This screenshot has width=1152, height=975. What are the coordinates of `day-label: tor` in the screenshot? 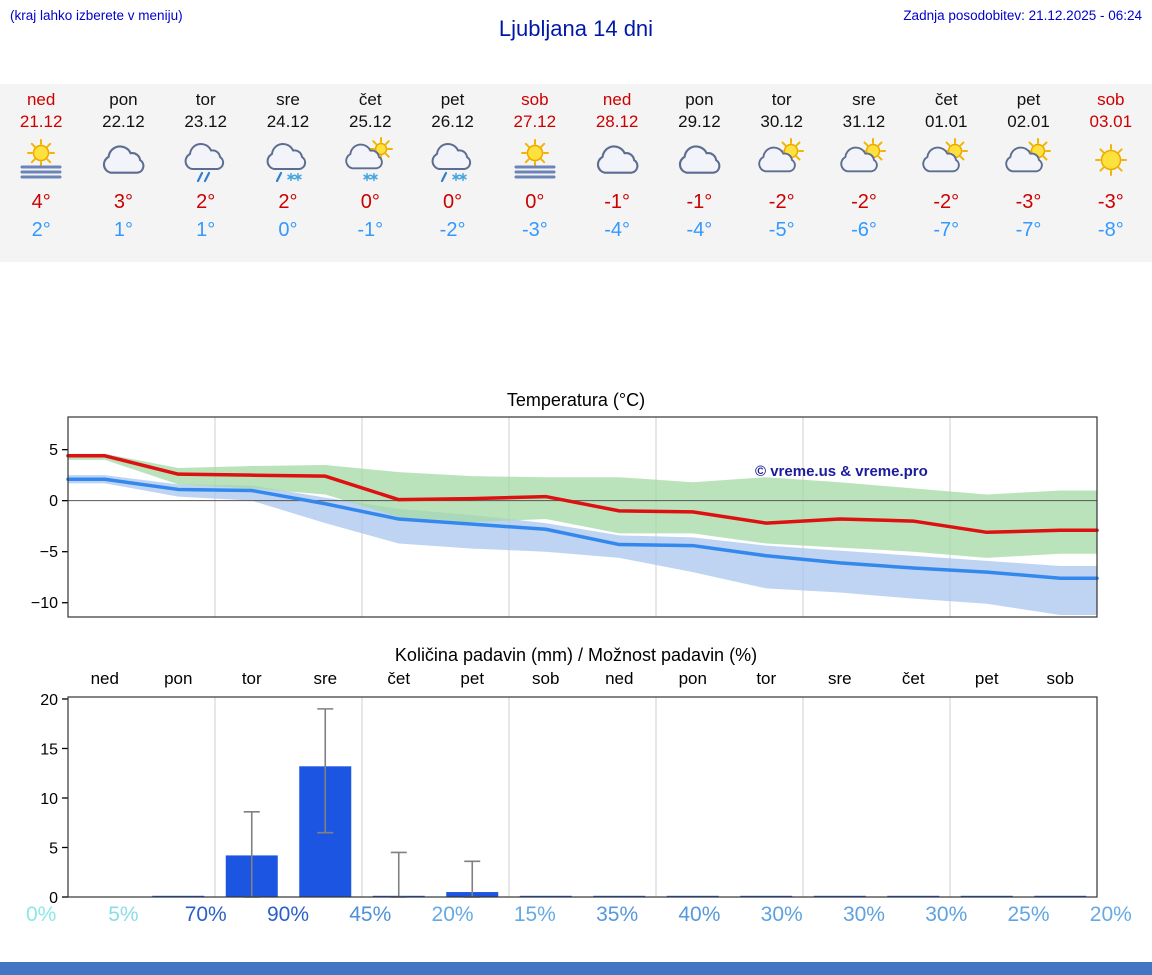 It's located at (766, 678).